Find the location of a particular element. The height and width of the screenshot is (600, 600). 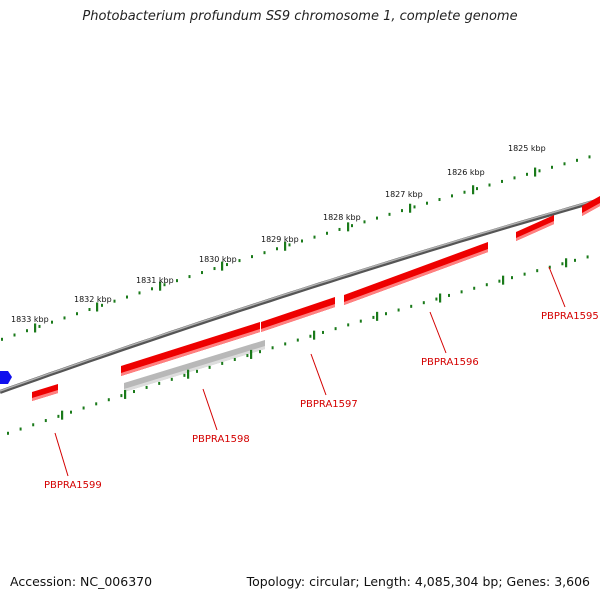

gene-label: PBPRA1599 is located at coordinates (73, 485).